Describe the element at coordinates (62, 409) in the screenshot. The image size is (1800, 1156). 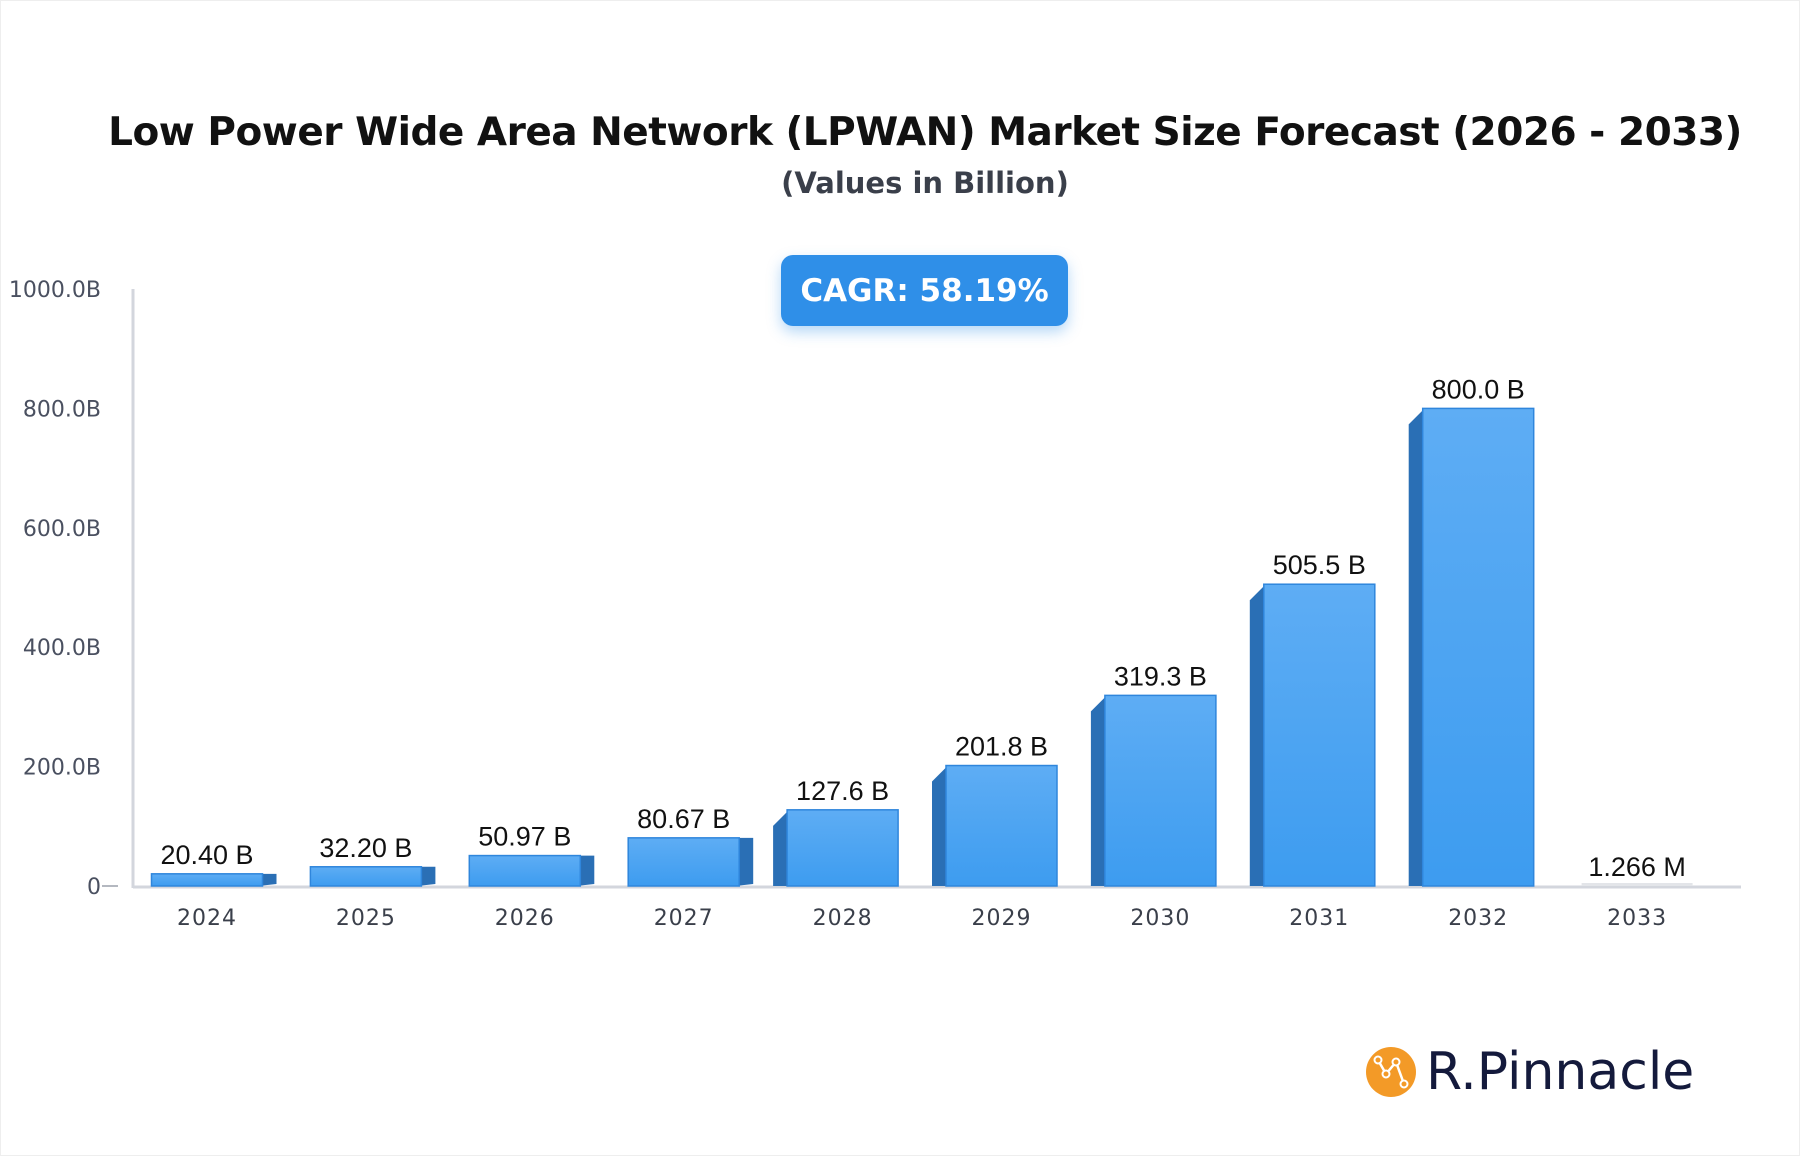
I see `y-tick-label: 800.0B` at that location.